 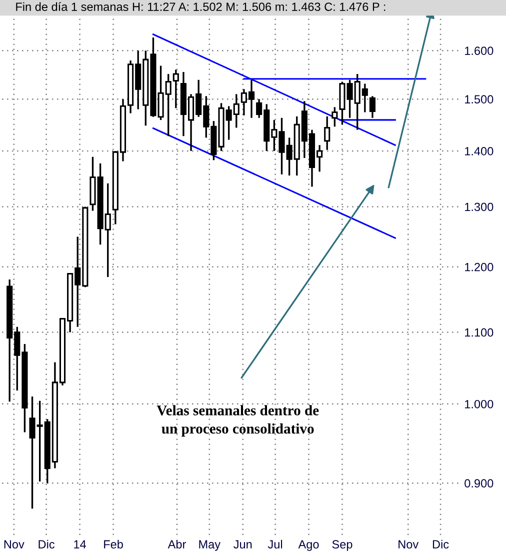 What do you see at coordinates (479, 404) in the screenshot?
I see `y-tick-label: 1.000` at bounding box center [479, 404].